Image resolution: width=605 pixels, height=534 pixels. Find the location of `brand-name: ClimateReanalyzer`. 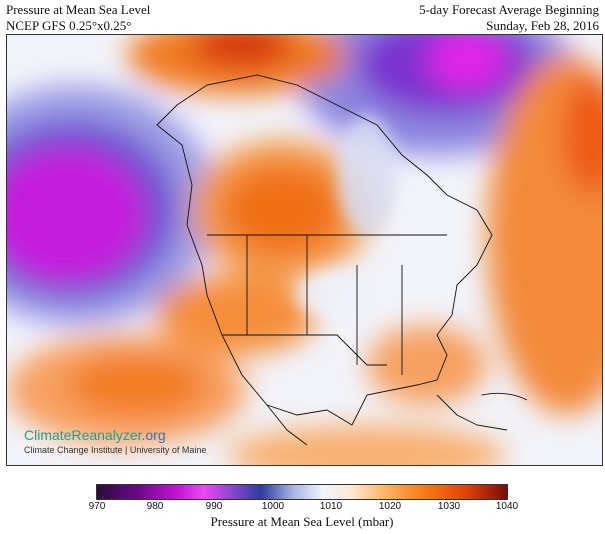

brand-name: ClimateReanalyzer is located at coordinates (83, 435).